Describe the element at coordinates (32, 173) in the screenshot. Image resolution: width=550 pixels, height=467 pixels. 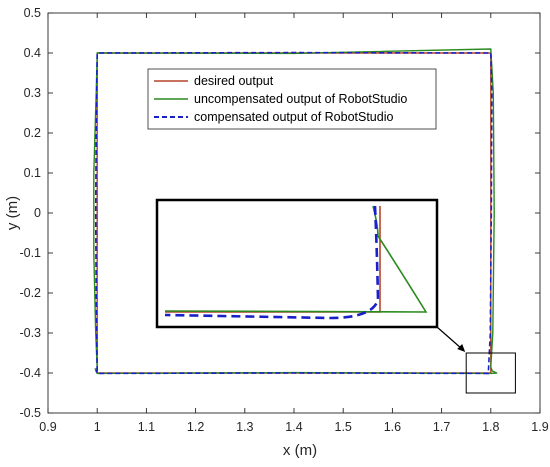
I see `y-tick-label: 0.1` at that location.